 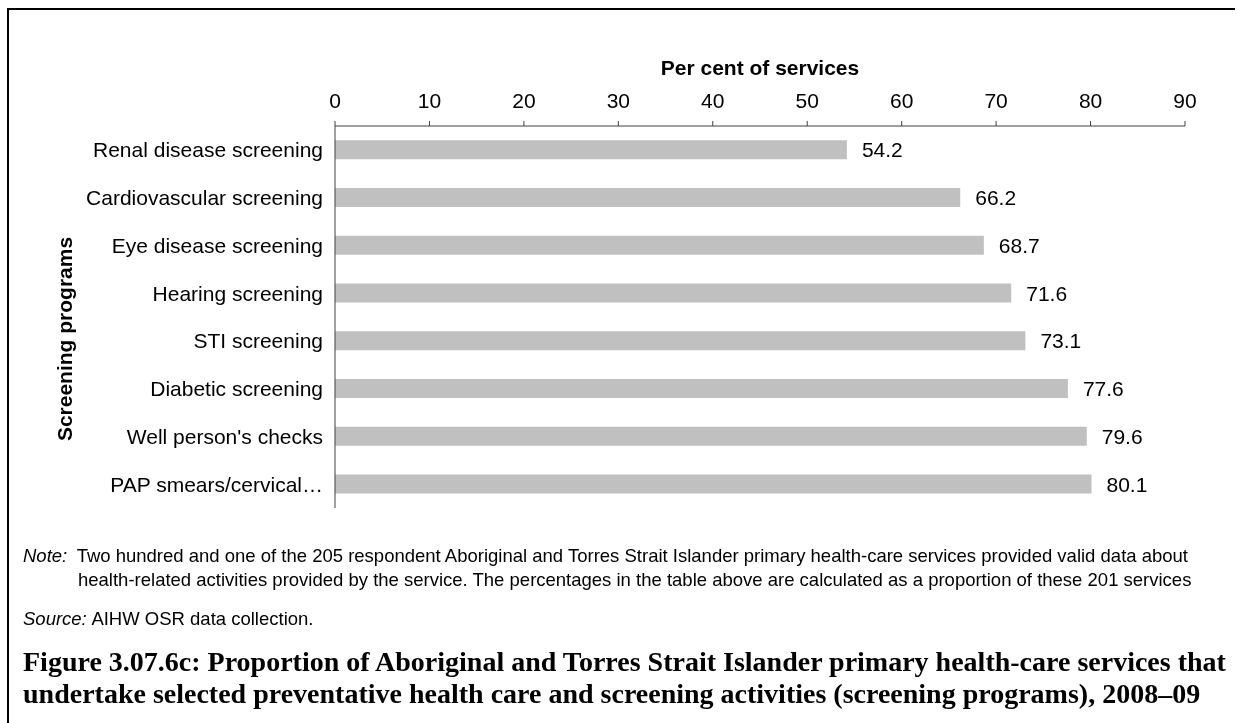 What do you see at coordinates (1090, 100) in the screenshot?
I see `x-tick-label: 80` at bounding box center [1090, 100].